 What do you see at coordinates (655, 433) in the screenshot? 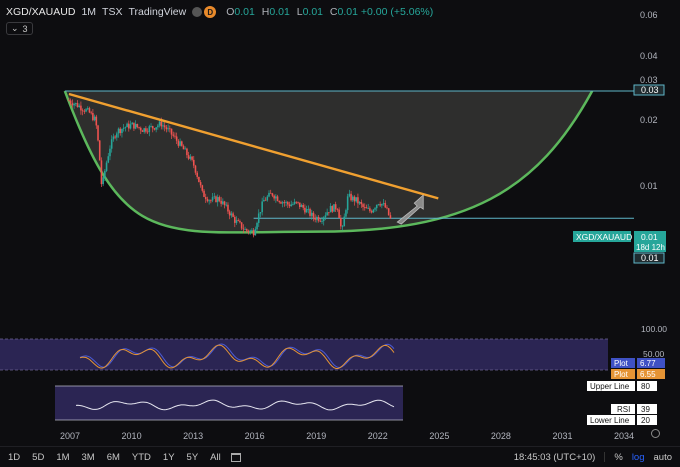
I see `gear-icon` at bounding box center [655, 433].